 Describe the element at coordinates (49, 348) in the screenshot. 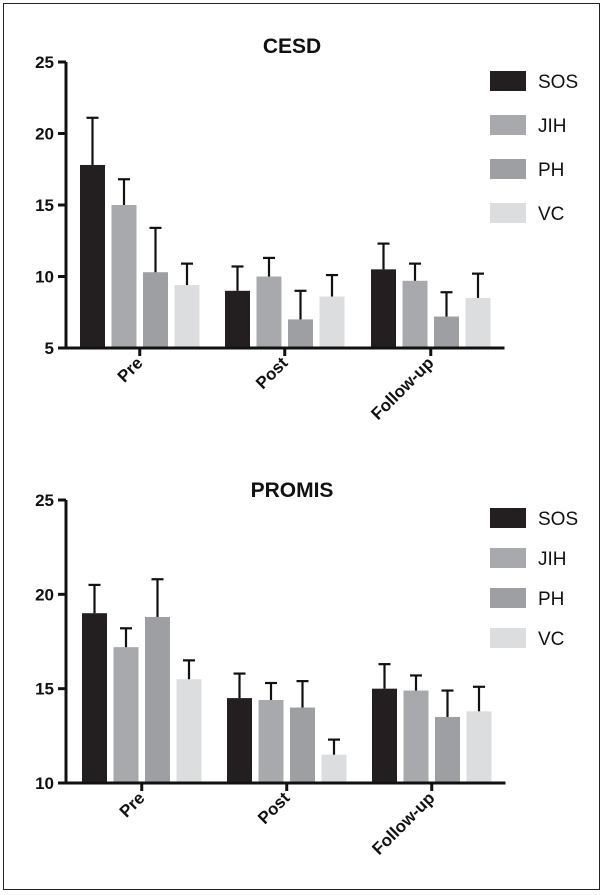

I see `y-tick-label: 5` at that location.